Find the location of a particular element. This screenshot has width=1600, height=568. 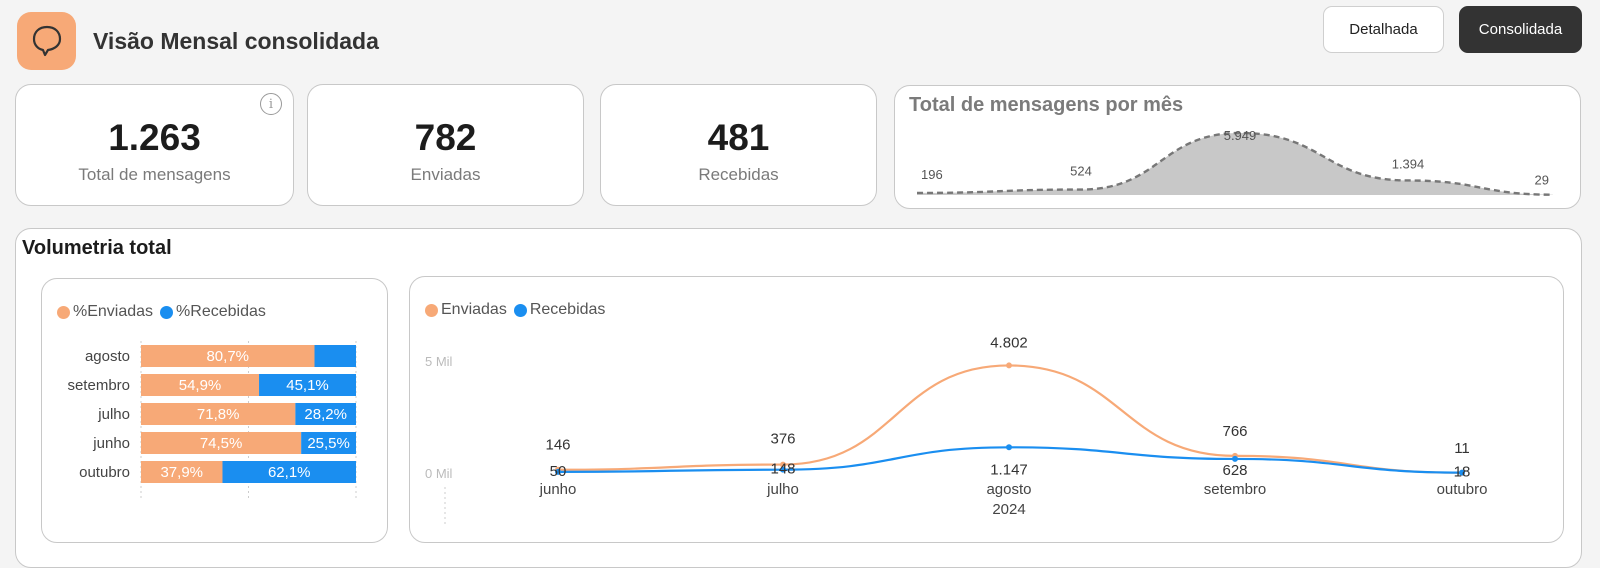

data-label-enviadas: 4.802 is located at coordinates (1009, 342).